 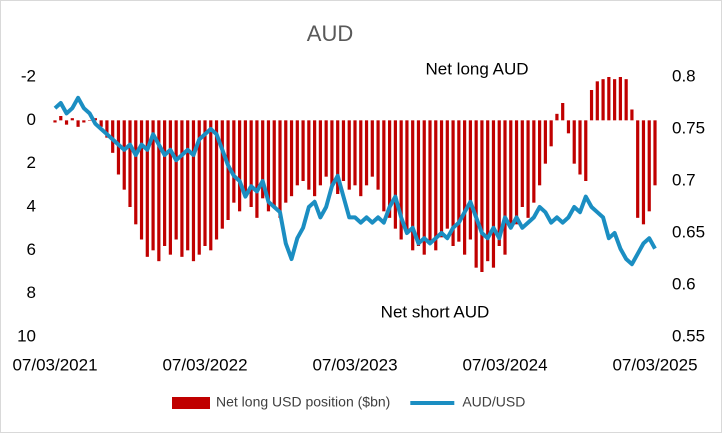 I want to click on x-tick-label: 07/03/2025, so click(x=654, y=364).